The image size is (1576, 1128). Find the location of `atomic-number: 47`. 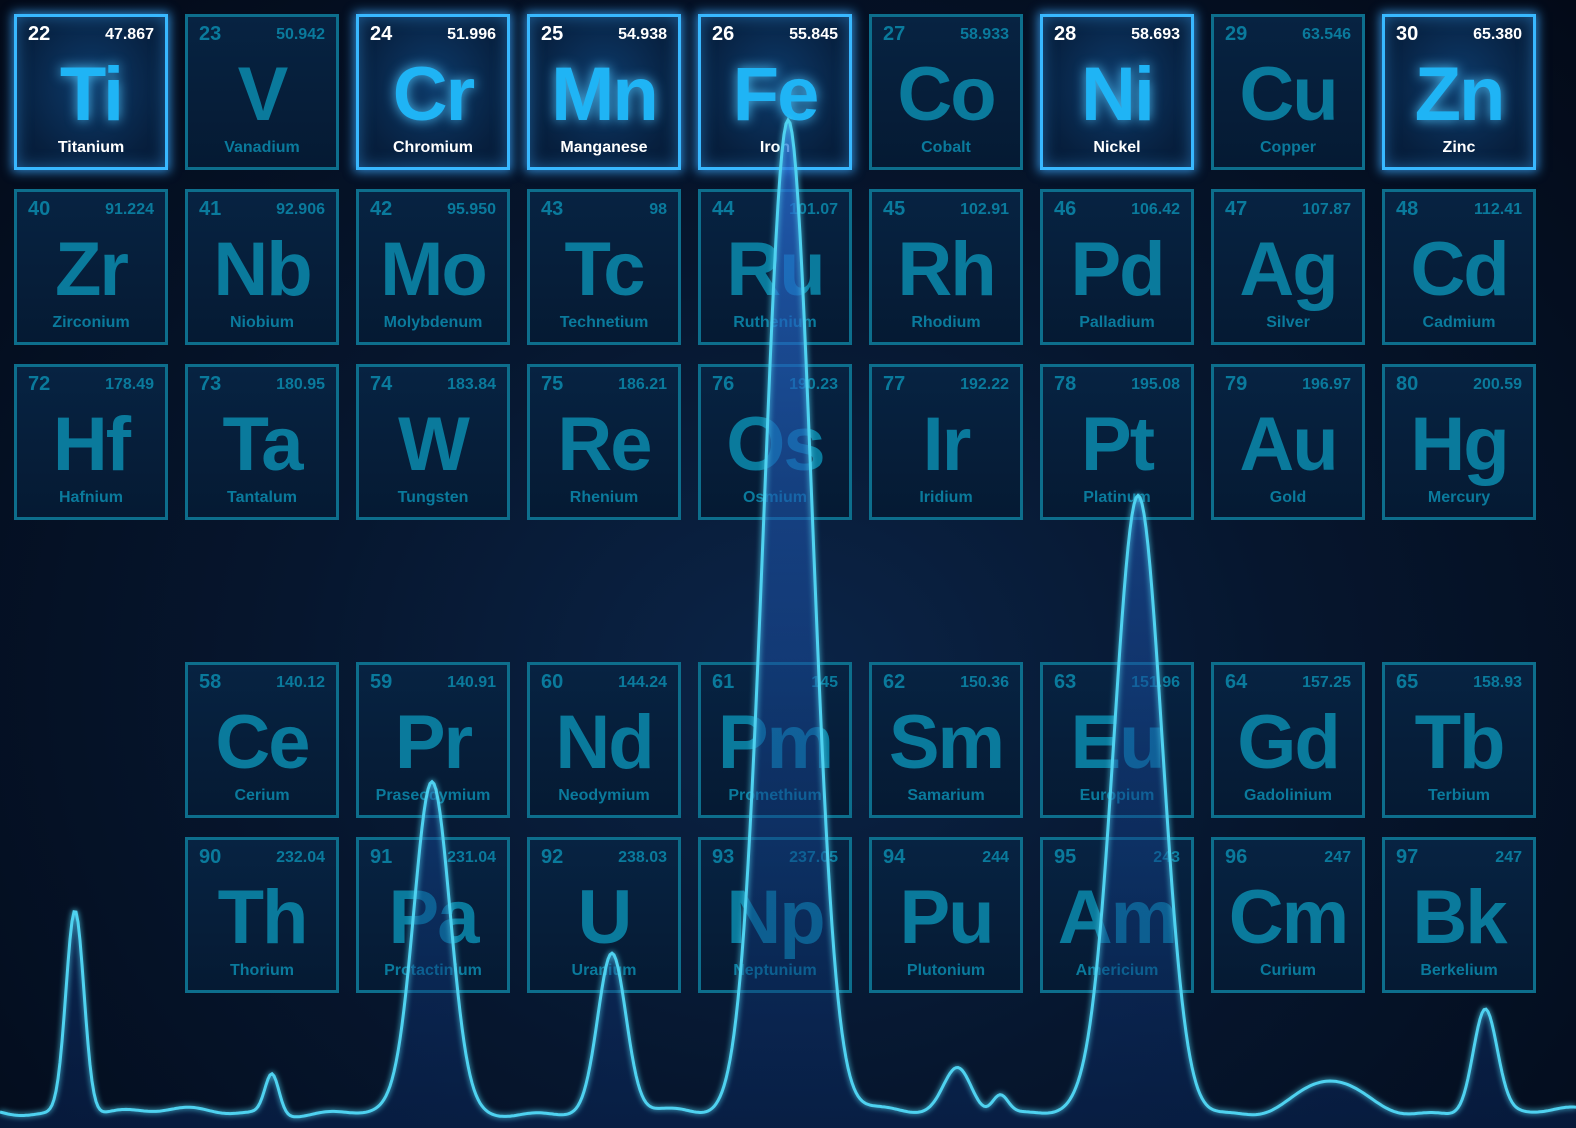

atomic-number: 47 is located at coordinates (1236, 209).